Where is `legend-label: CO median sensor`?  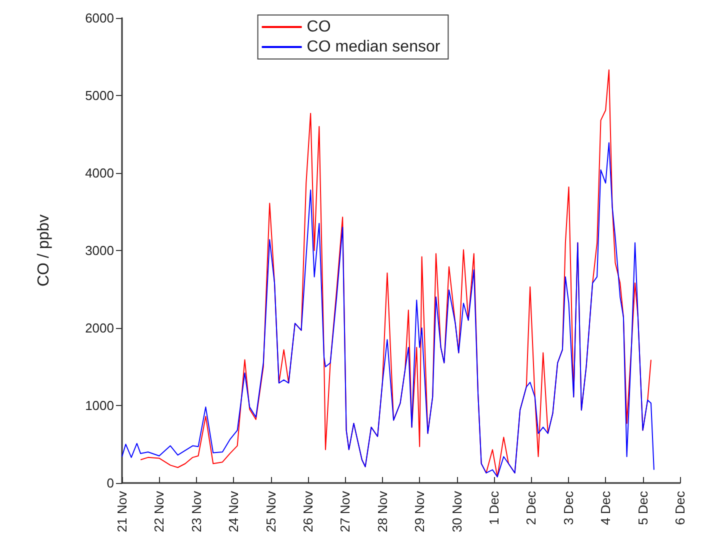
legend-label: CO median sensor is located at coordinates (373, 47).